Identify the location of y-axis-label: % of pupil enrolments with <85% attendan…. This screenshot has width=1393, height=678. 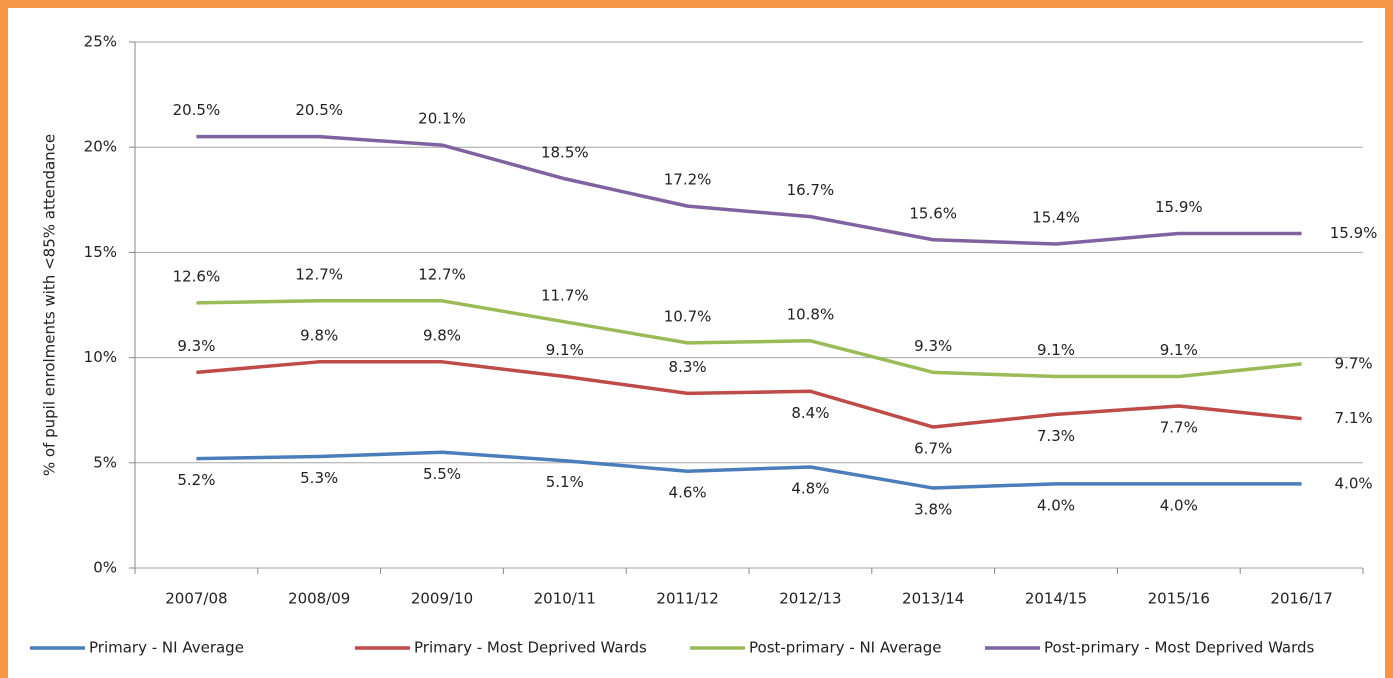
(50, 305).